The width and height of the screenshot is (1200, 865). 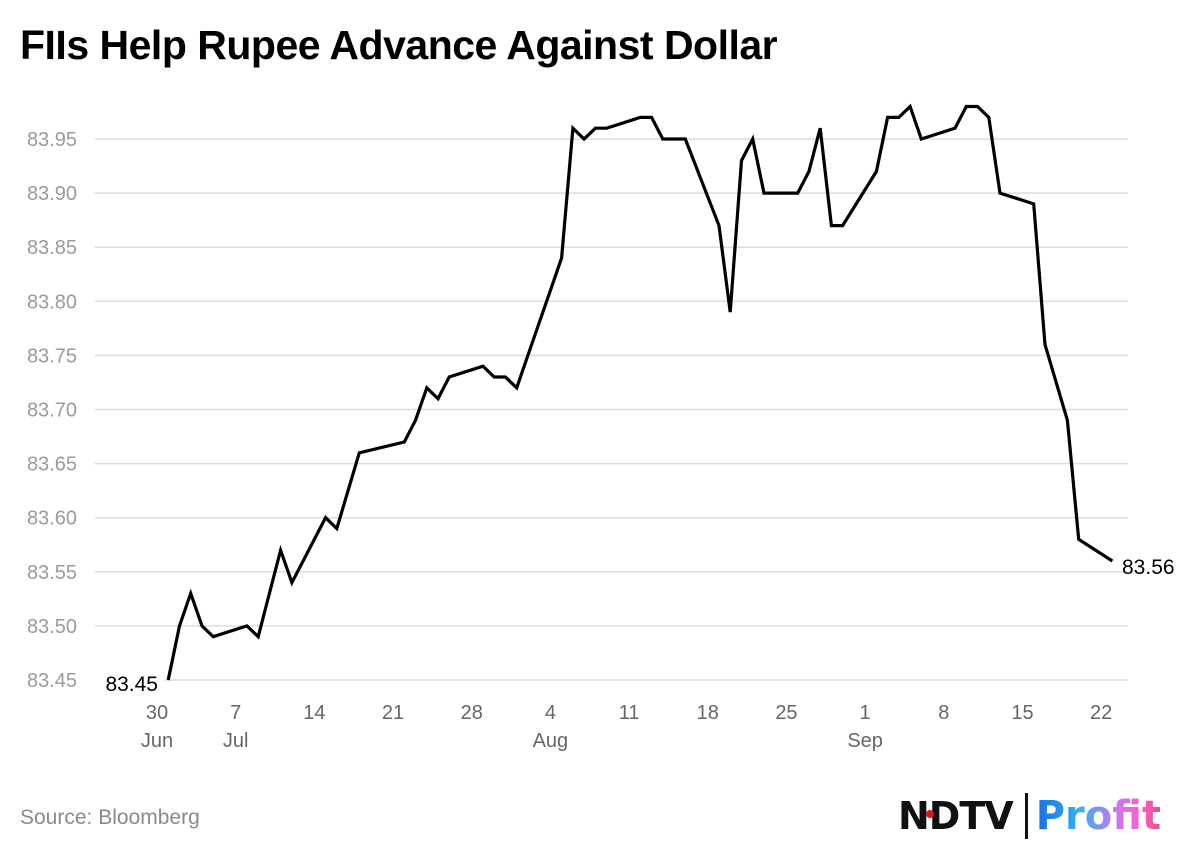 What do you see at coordinates (550, 713) in the screenshot?
I see `x-tick-label: 4` at bounding box center [550, 713].